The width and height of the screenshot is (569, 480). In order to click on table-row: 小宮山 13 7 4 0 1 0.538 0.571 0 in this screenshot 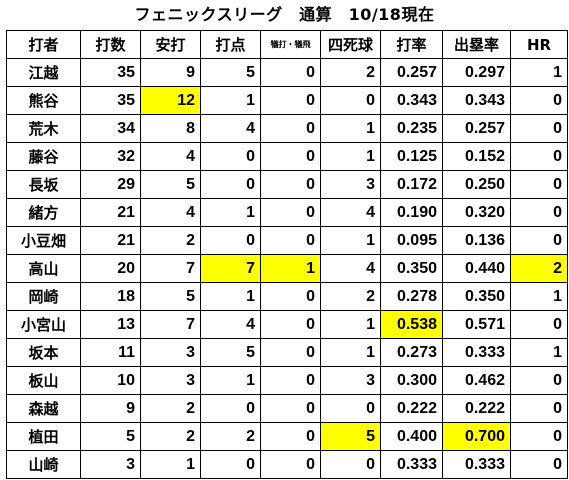, I will do `click(287, 324)`.